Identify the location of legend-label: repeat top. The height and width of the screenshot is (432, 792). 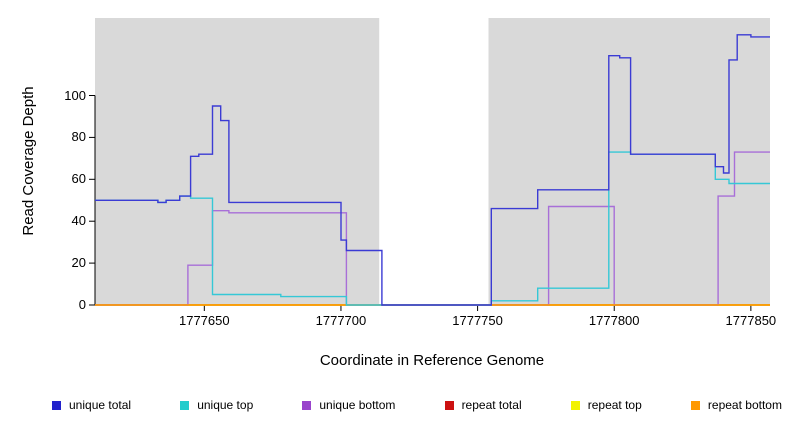
(614, 405).